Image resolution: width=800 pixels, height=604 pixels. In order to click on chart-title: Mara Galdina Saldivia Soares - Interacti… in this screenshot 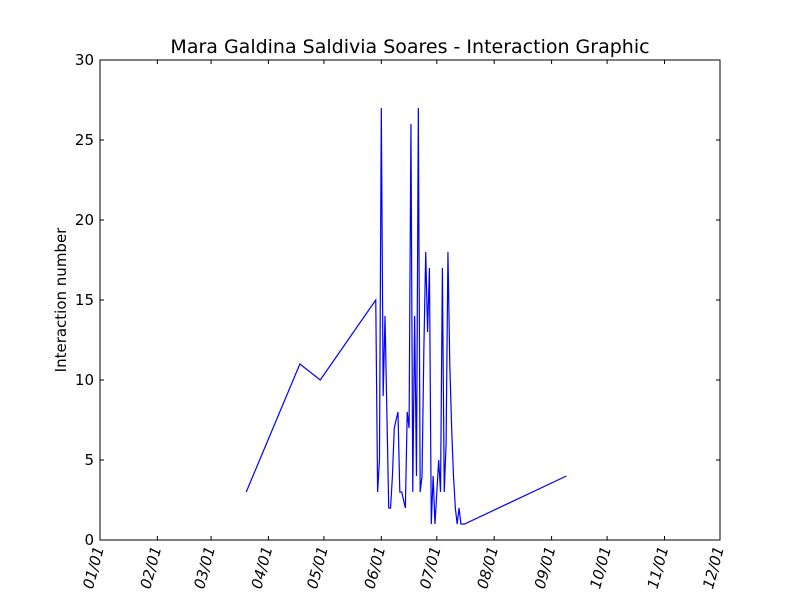, I will do `click(409, 47)`.